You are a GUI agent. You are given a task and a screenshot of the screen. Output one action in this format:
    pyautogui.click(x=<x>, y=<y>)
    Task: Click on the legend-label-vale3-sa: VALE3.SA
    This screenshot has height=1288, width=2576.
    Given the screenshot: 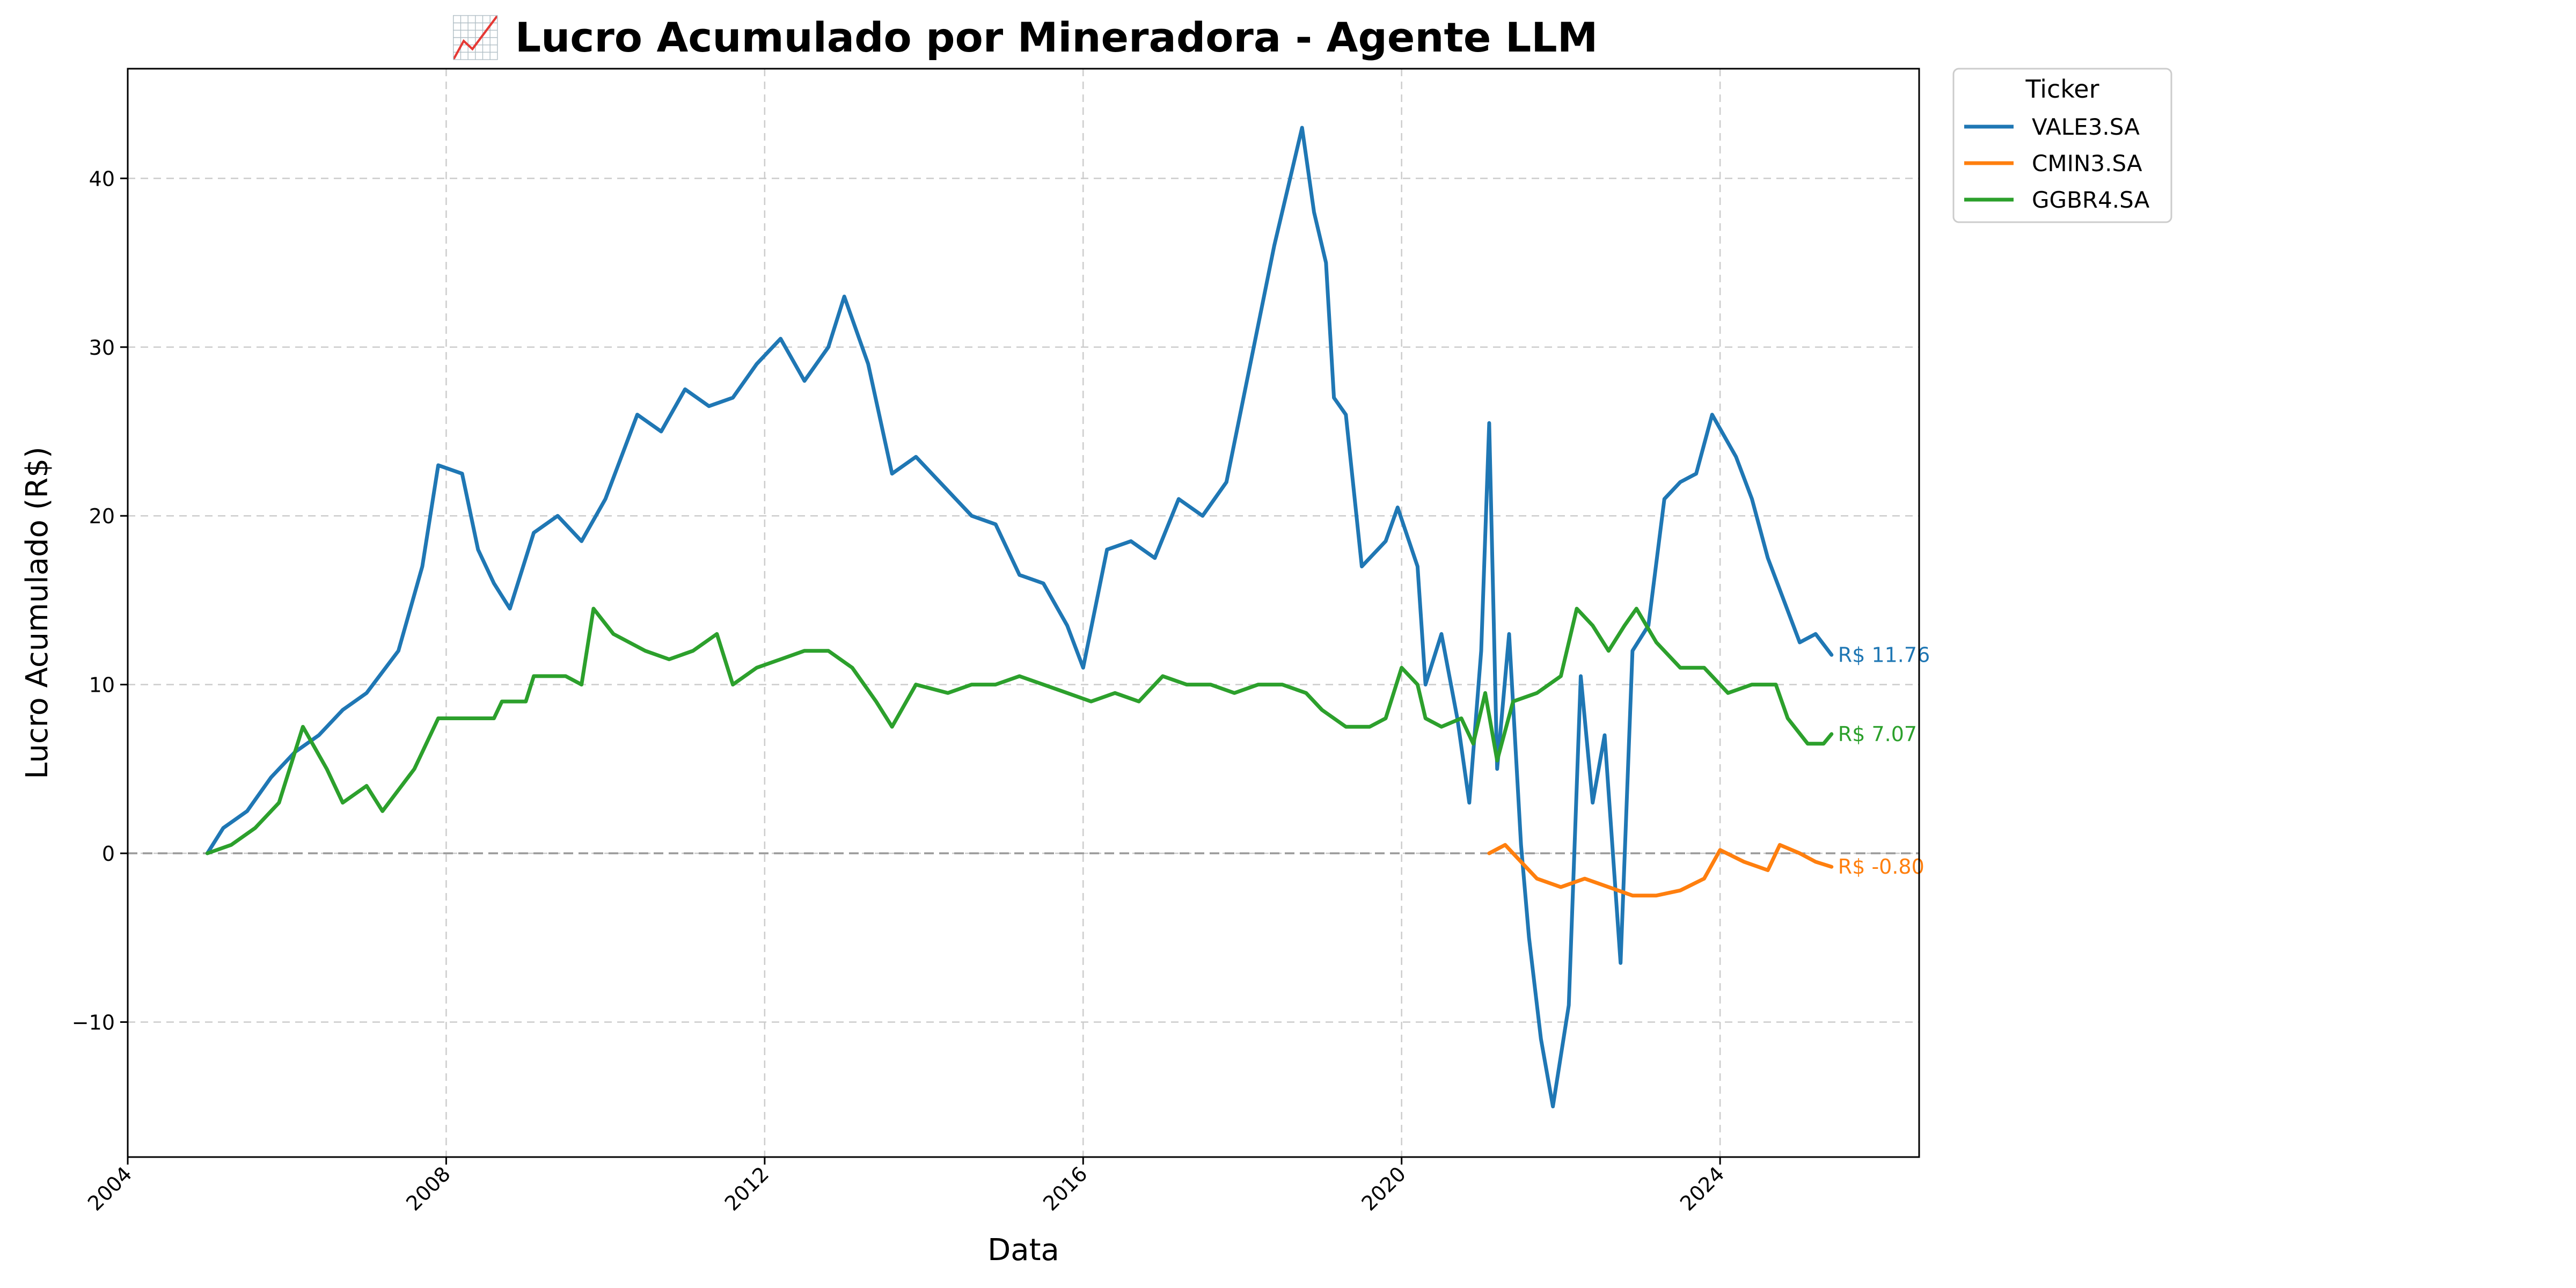 What is the action you would take?
    pyautogui.click(x=2086, y=127)
    